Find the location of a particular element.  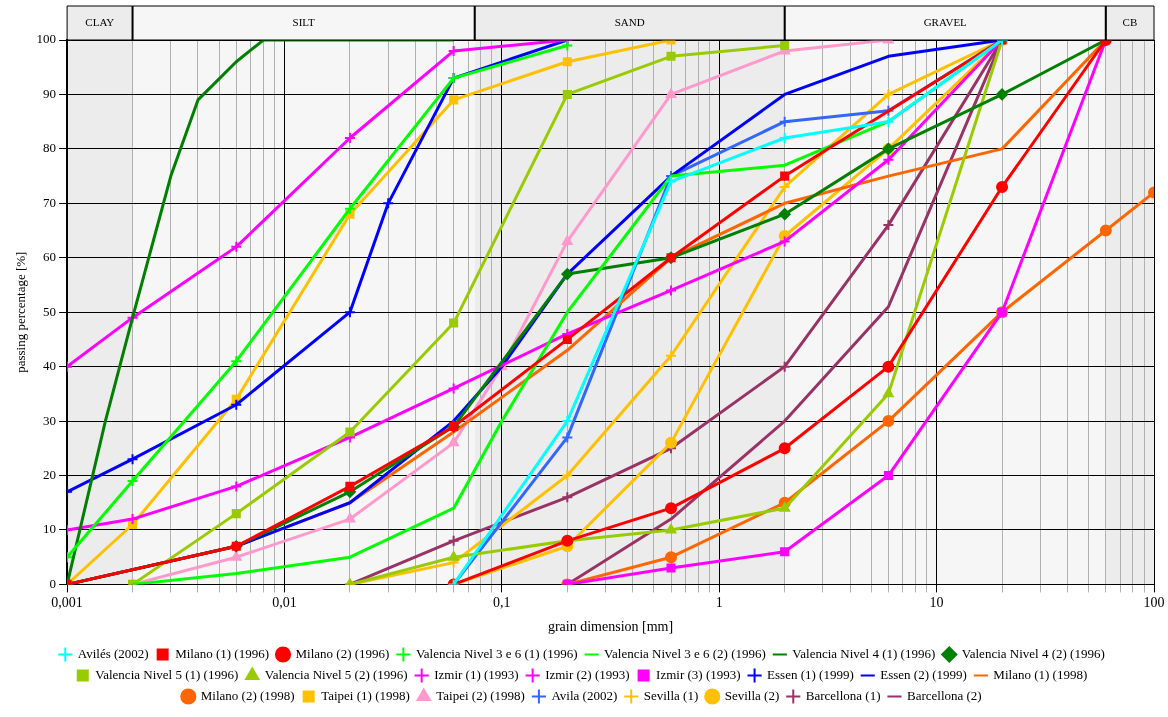

x-tick-label: 1 is located at coordinates (719, 603).